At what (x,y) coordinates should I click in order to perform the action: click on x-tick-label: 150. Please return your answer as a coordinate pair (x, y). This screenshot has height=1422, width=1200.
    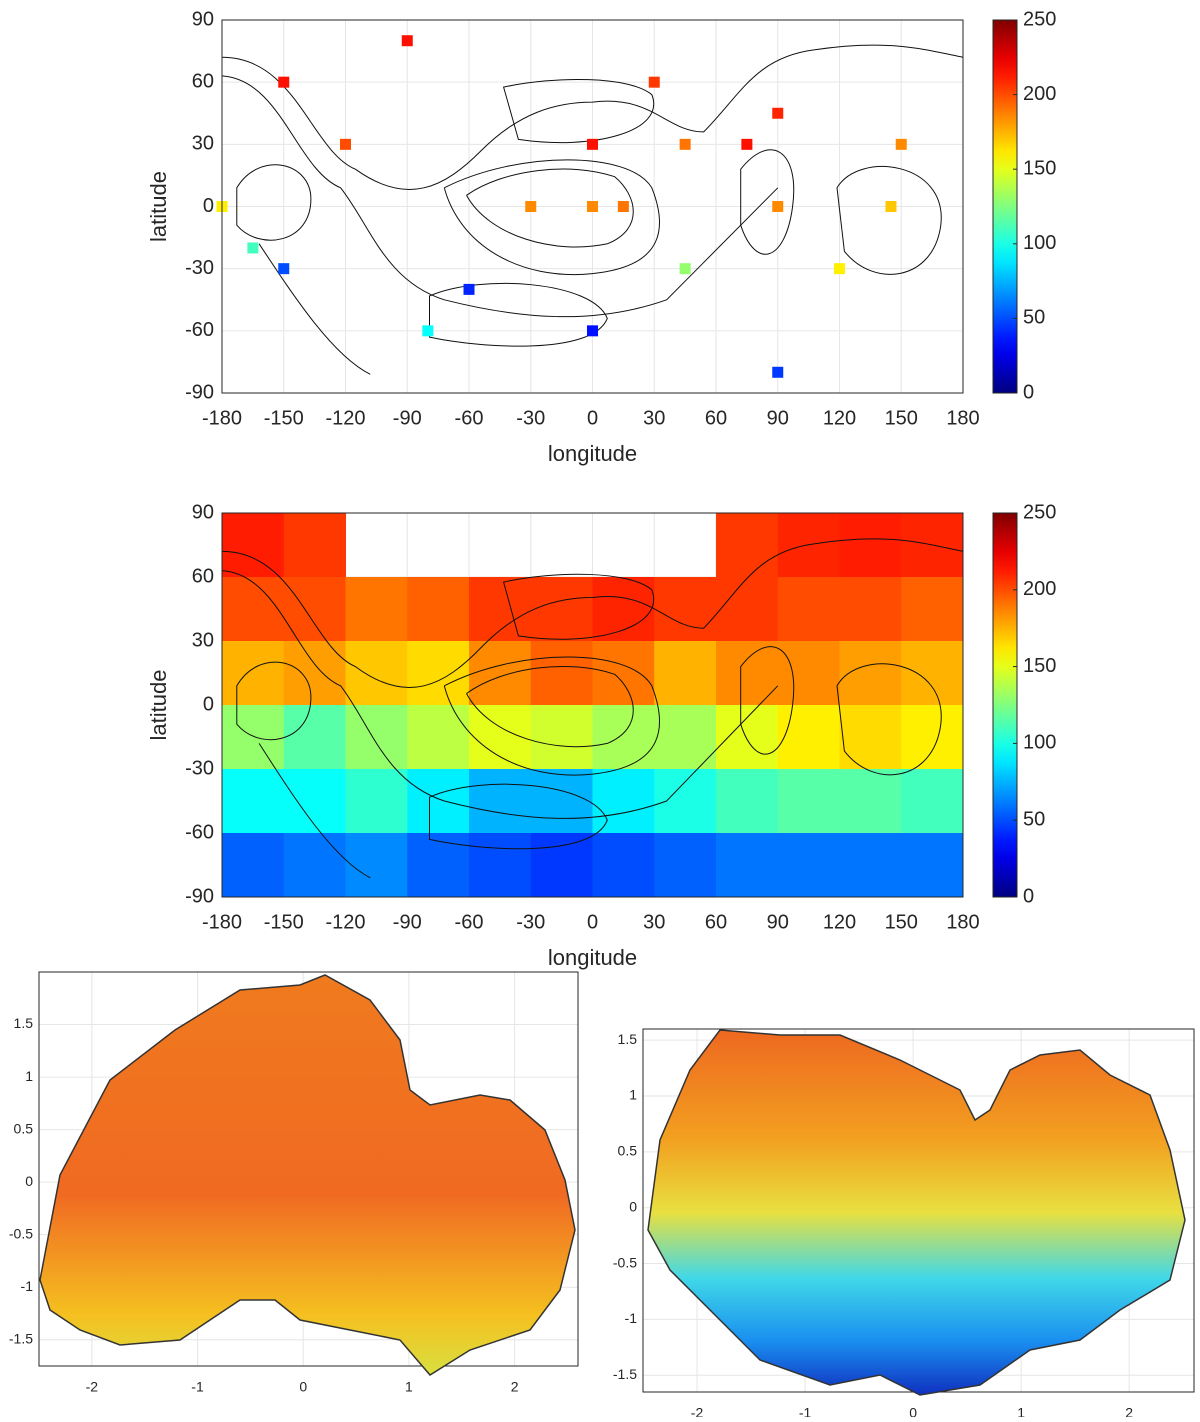
    Looking at the image, I should click on (901, 922).